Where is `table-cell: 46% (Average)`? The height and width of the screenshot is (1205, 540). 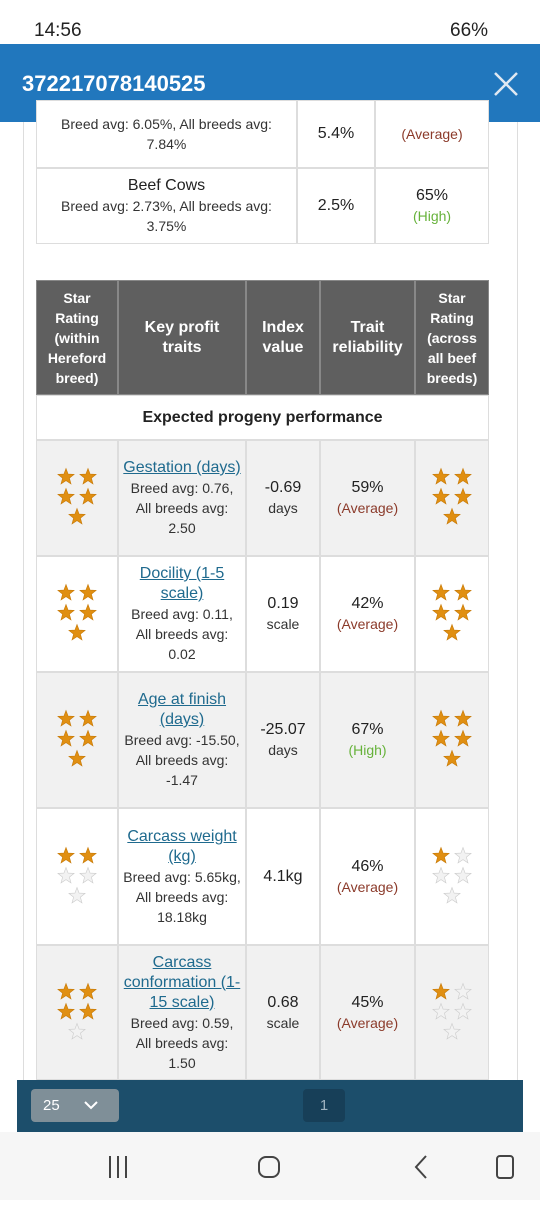 table-cell: 46% (Average) is located at coordinates (367, 876).